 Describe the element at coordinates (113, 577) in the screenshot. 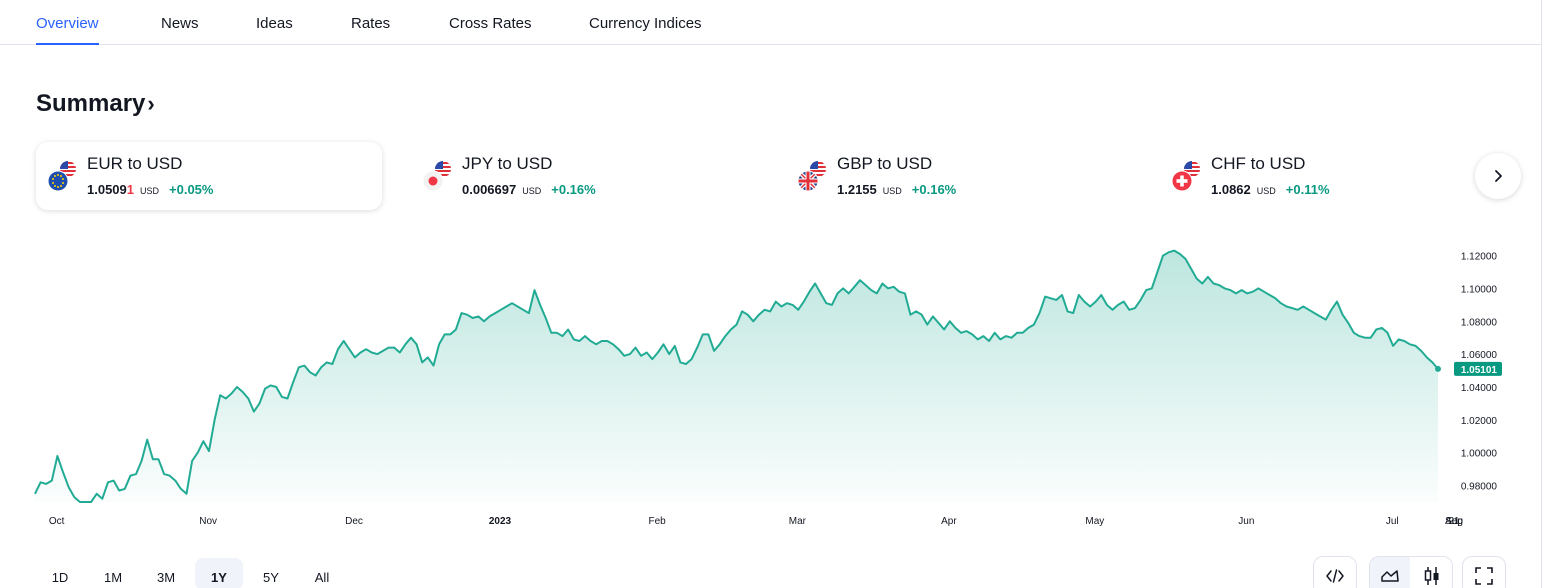

I see `range-1m-button: 1M` at that location.